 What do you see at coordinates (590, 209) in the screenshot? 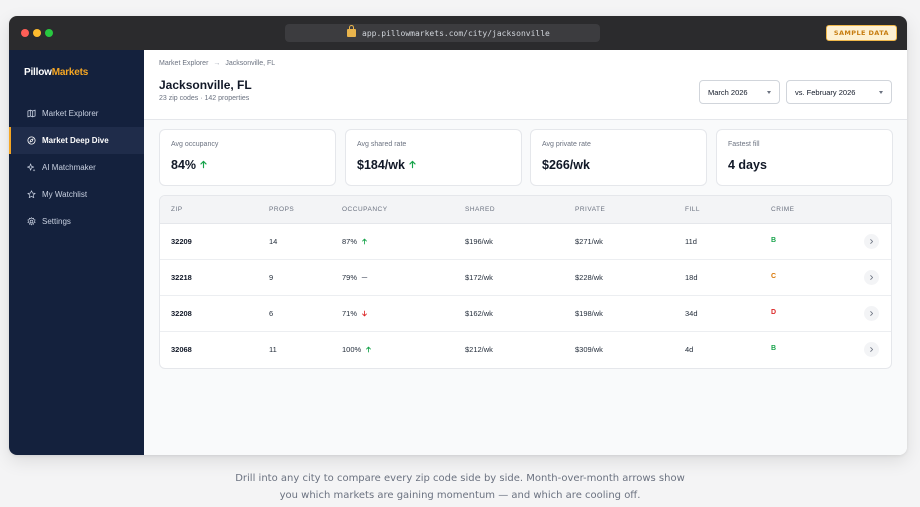
I see `column-header-private: PRIVATE` at bounding box center [590, 209].